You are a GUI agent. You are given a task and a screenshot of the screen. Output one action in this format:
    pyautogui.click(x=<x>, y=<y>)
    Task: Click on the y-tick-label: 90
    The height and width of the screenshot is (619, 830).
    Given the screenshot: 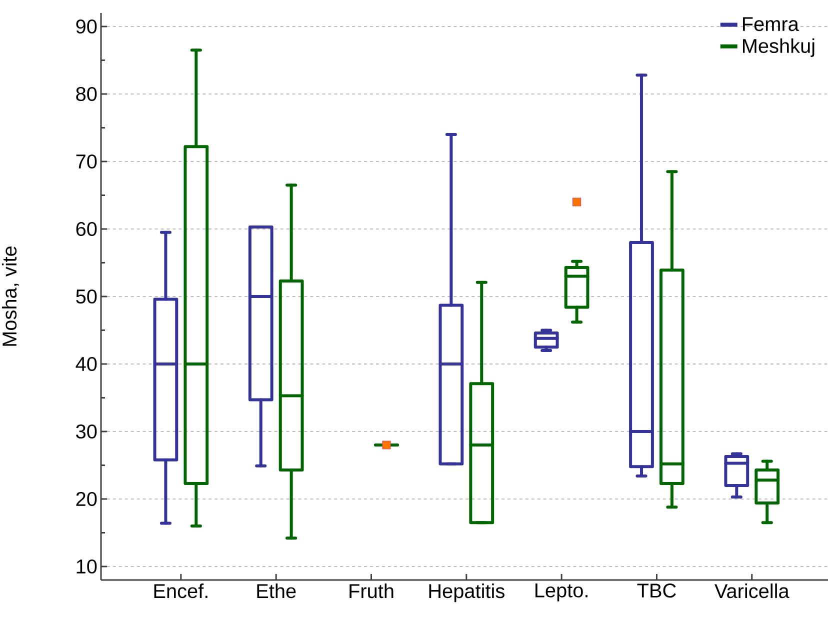 What is the action you would take?
    pyautogui.click(x=86, y=26)
    